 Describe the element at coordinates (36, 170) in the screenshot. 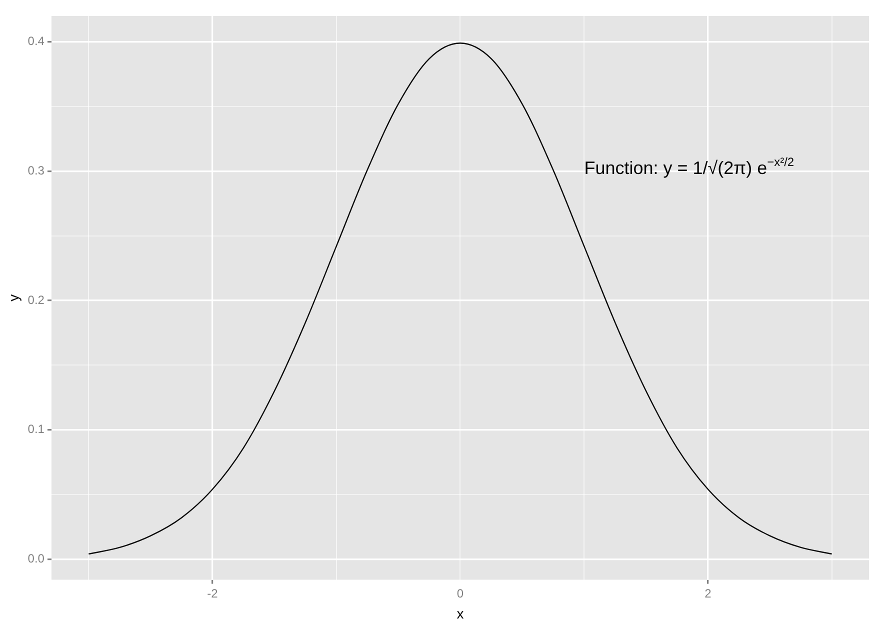

I see `y-tick-label: 0.3` at that location.